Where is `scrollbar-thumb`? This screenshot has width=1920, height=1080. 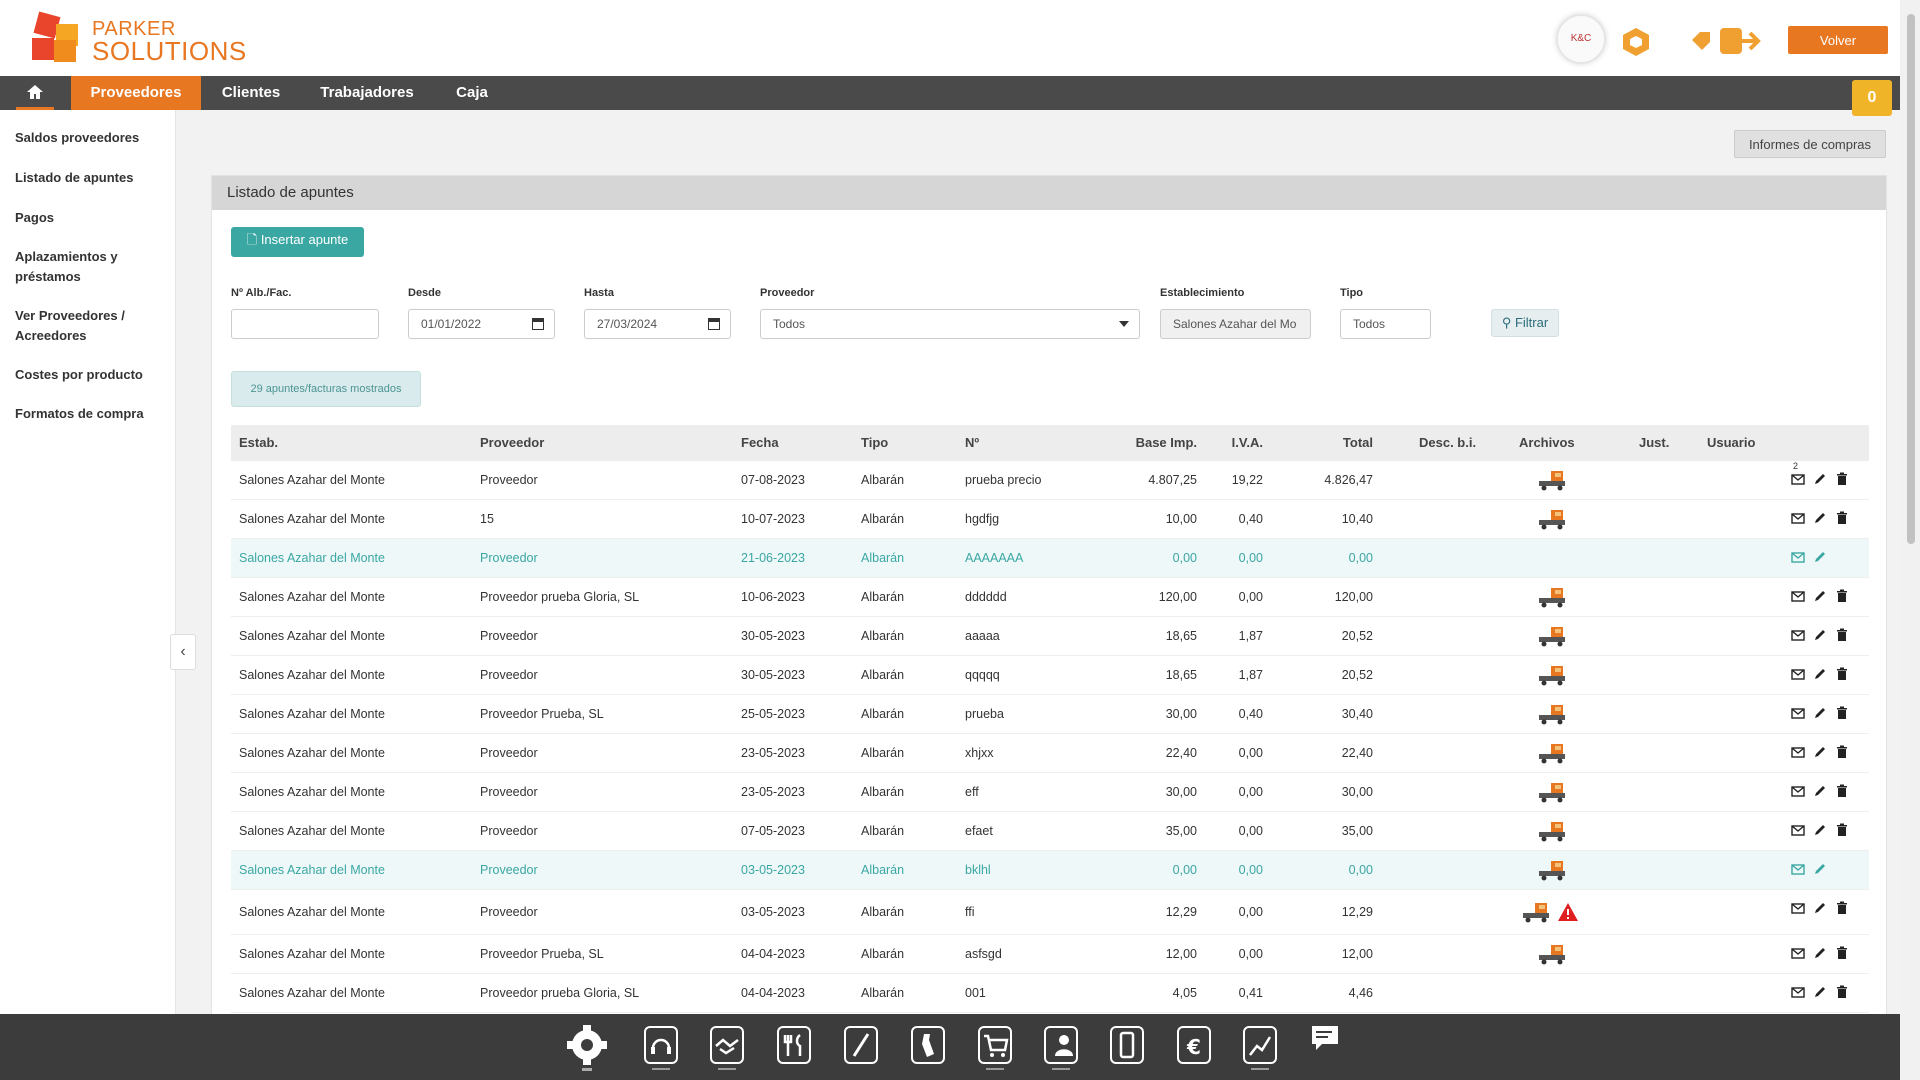
scrollbar-thumb is located at coordinates (1911, 279).